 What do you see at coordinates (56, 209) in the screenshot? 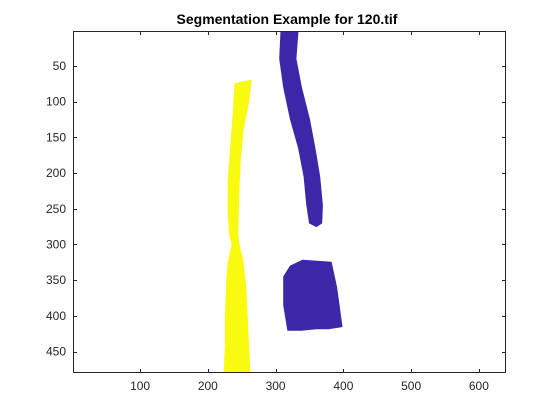
I see `y-tick-label: 250` at bounding box center [56, 209].